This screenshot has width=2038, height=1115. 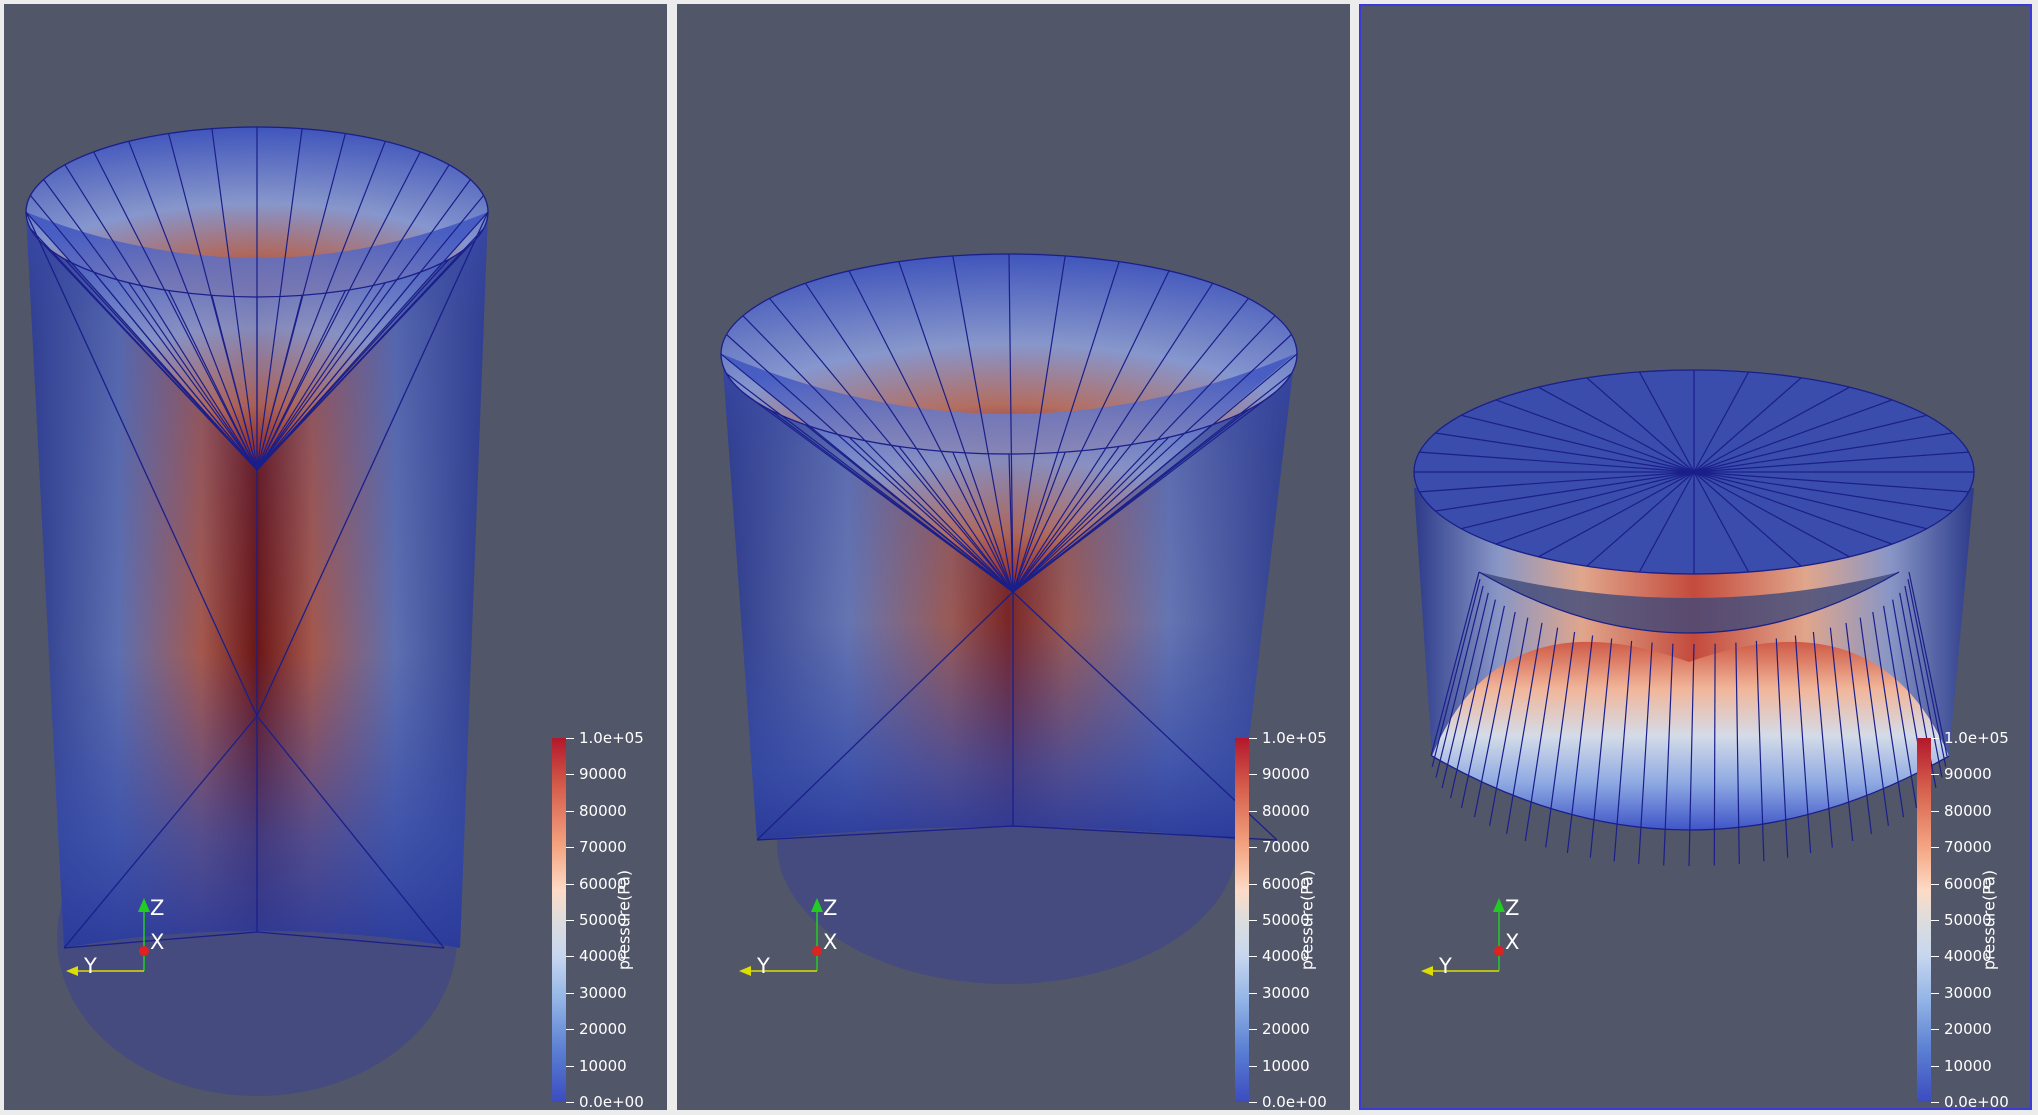 What do you see at coordinates (603, 1029) in the screenshot?
I see `colorbar-label: 20000` at bounding box center [603, 1029].